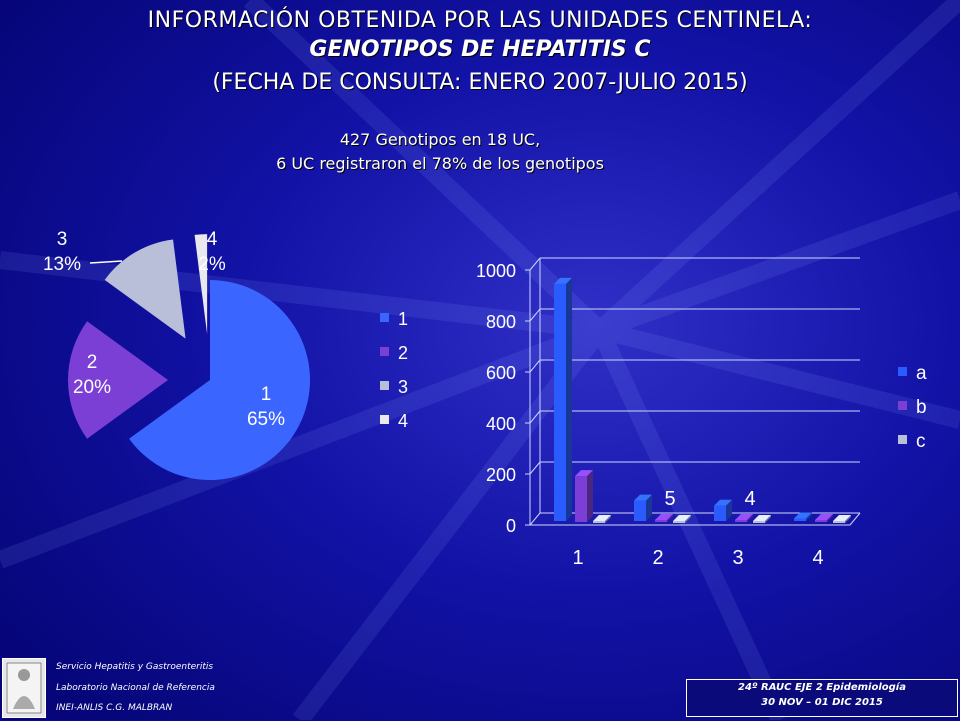 The height and width of the screenshot is (721, 960). I want to click on pie-label-category-2: 2, so click(92, 362).